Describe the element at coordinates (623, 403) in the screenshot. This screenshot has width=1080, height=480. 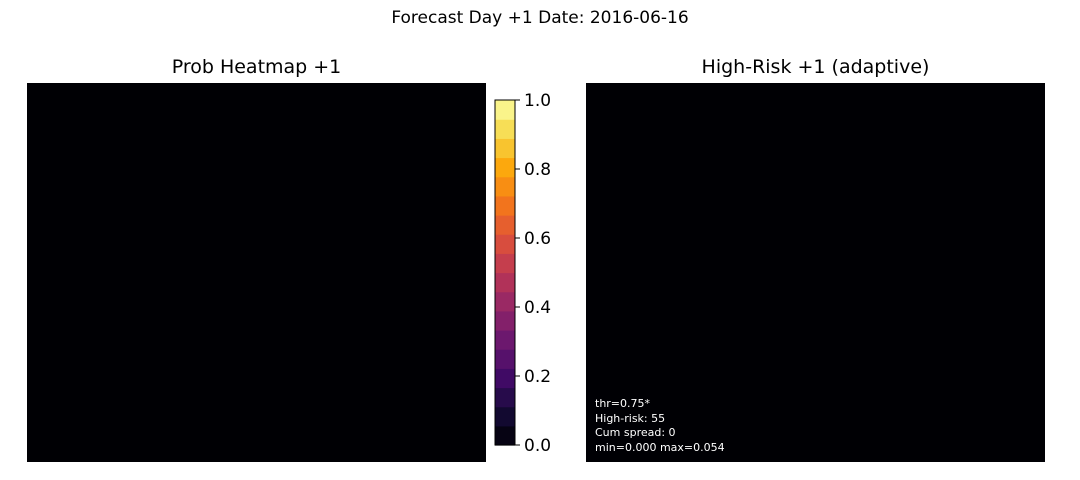
I see `threshold-annotation: thr=0.75*` at that location.